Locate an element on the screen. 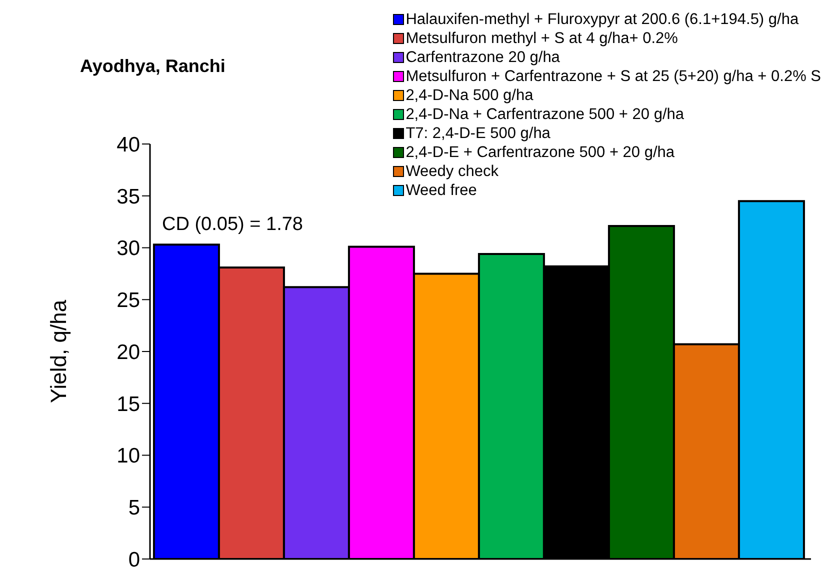  y-tick-label: 5 is located at coordinates (134, 508).